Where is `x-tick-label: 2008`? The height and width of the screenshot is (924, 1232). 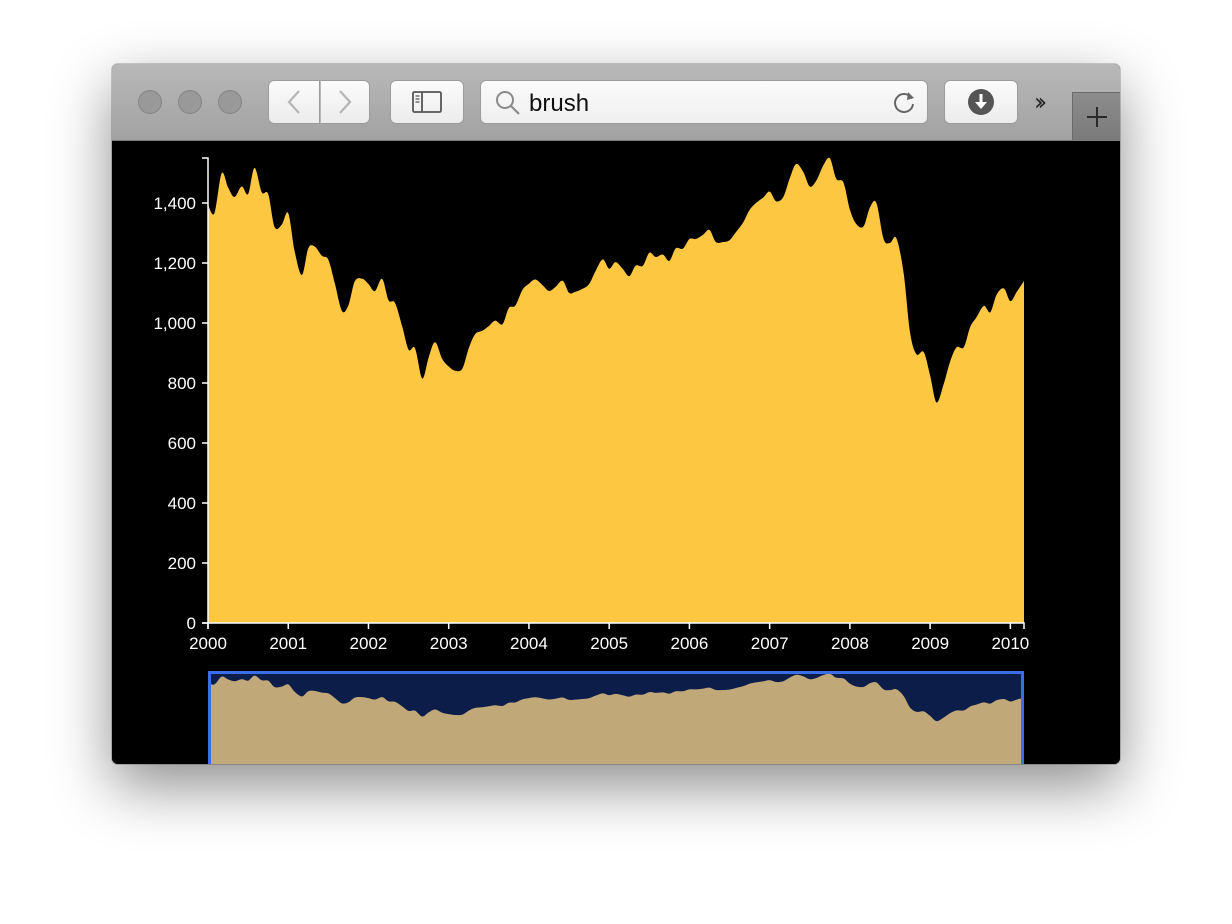 x-tick-label: 2008 is located at coordinates (850, 643).